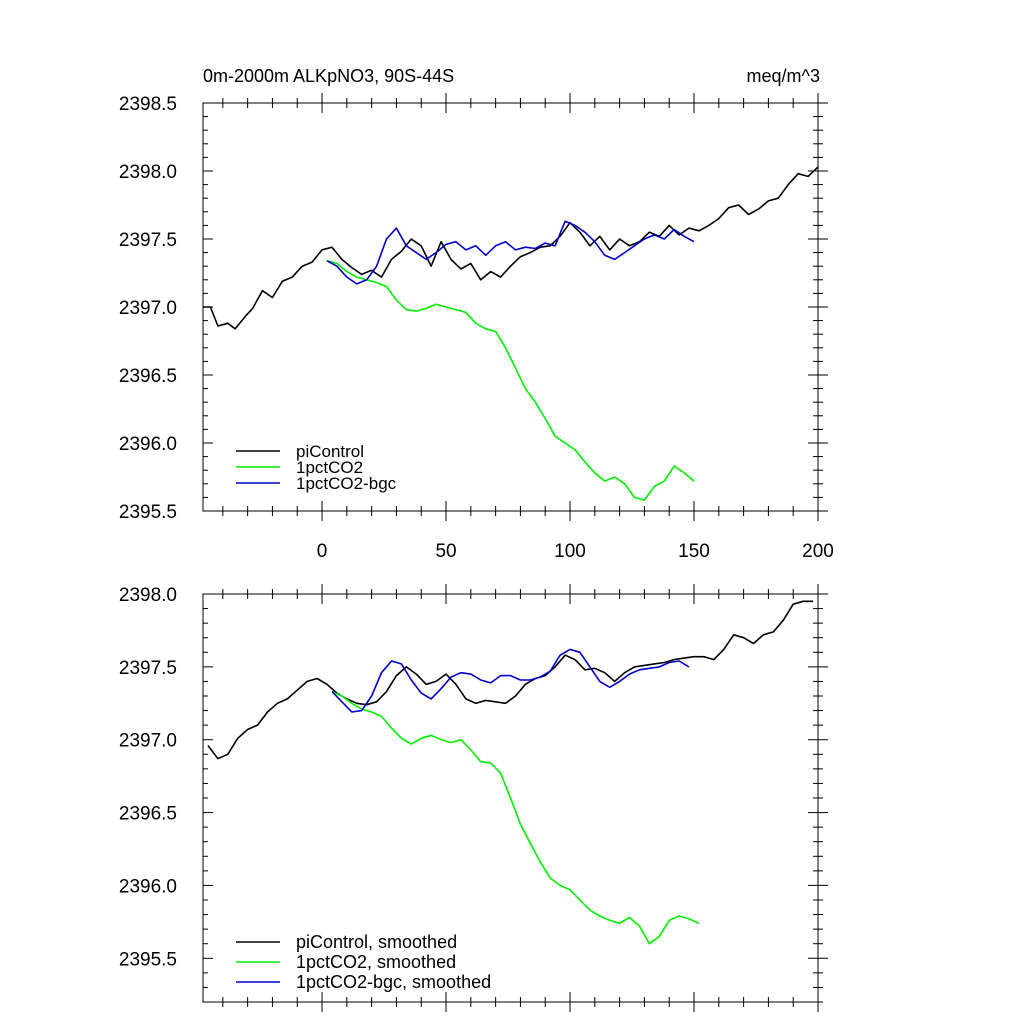 The height and width of the screenshot is (1024, 1024). What do you see at coordinates (818, 551) in the screenshot?
I see `x-tick-label: 200` at bounding box center [818, 551].